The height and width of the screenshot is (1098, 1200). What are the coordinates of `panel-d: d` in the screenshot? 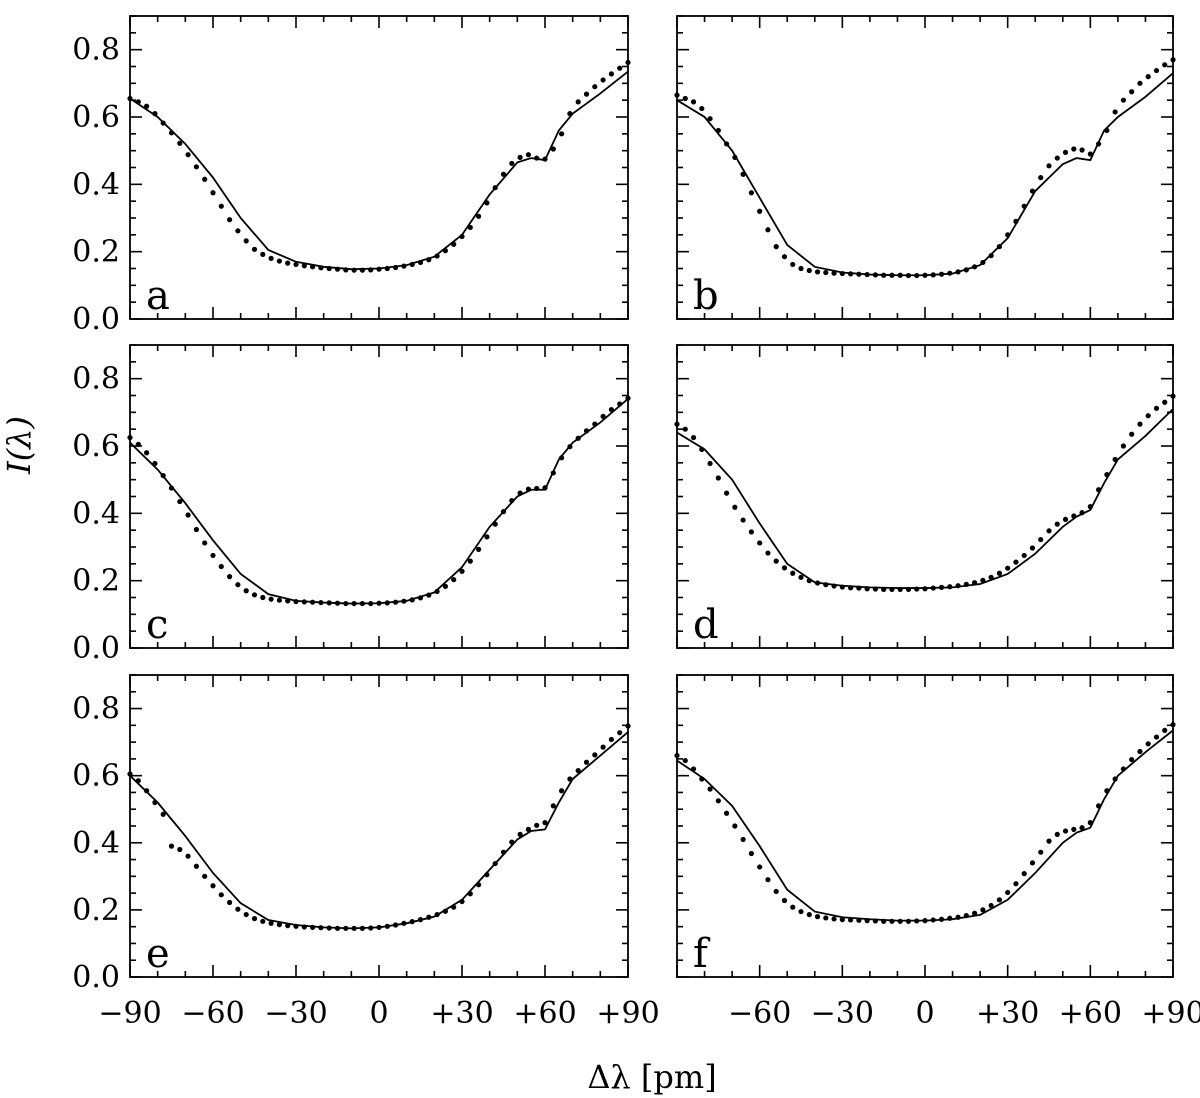 It's located at (925, 496).